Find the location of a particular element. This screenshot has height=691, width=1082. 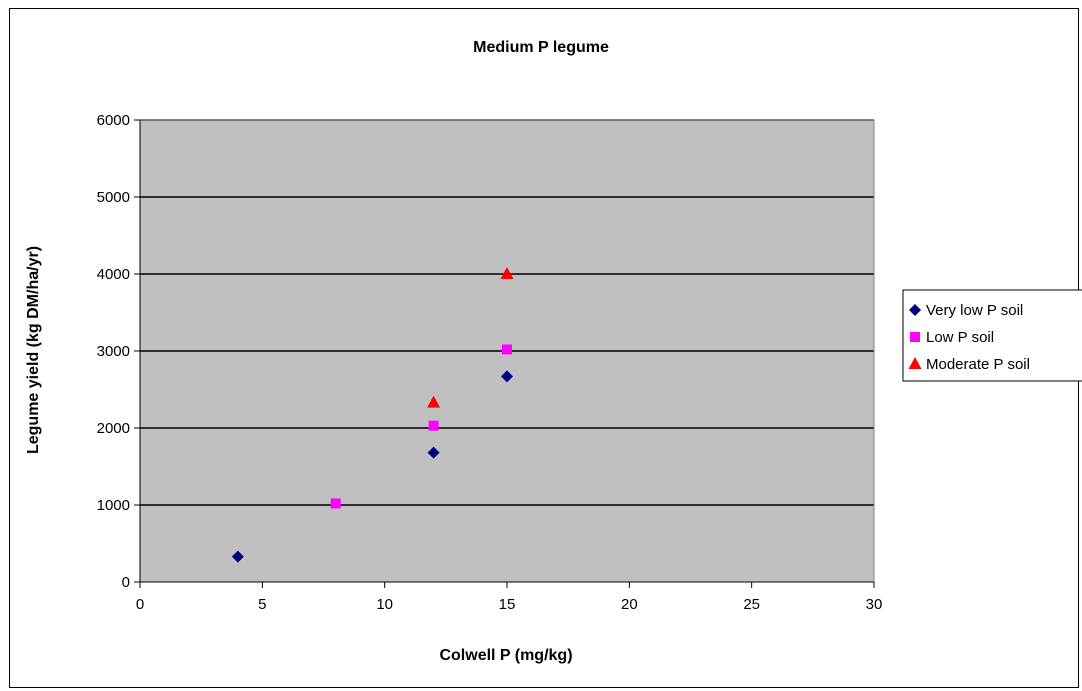

legend-entry-label: Moderate P soil is located at coordinates (978, 364).